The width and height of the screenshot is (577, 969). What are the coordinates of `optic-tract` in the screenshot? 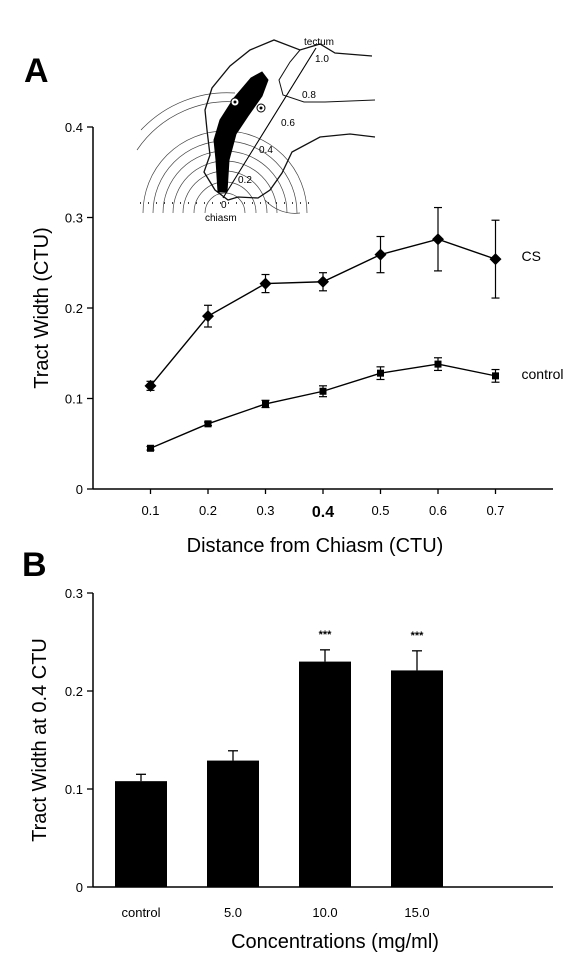 It's located at (241, 132).